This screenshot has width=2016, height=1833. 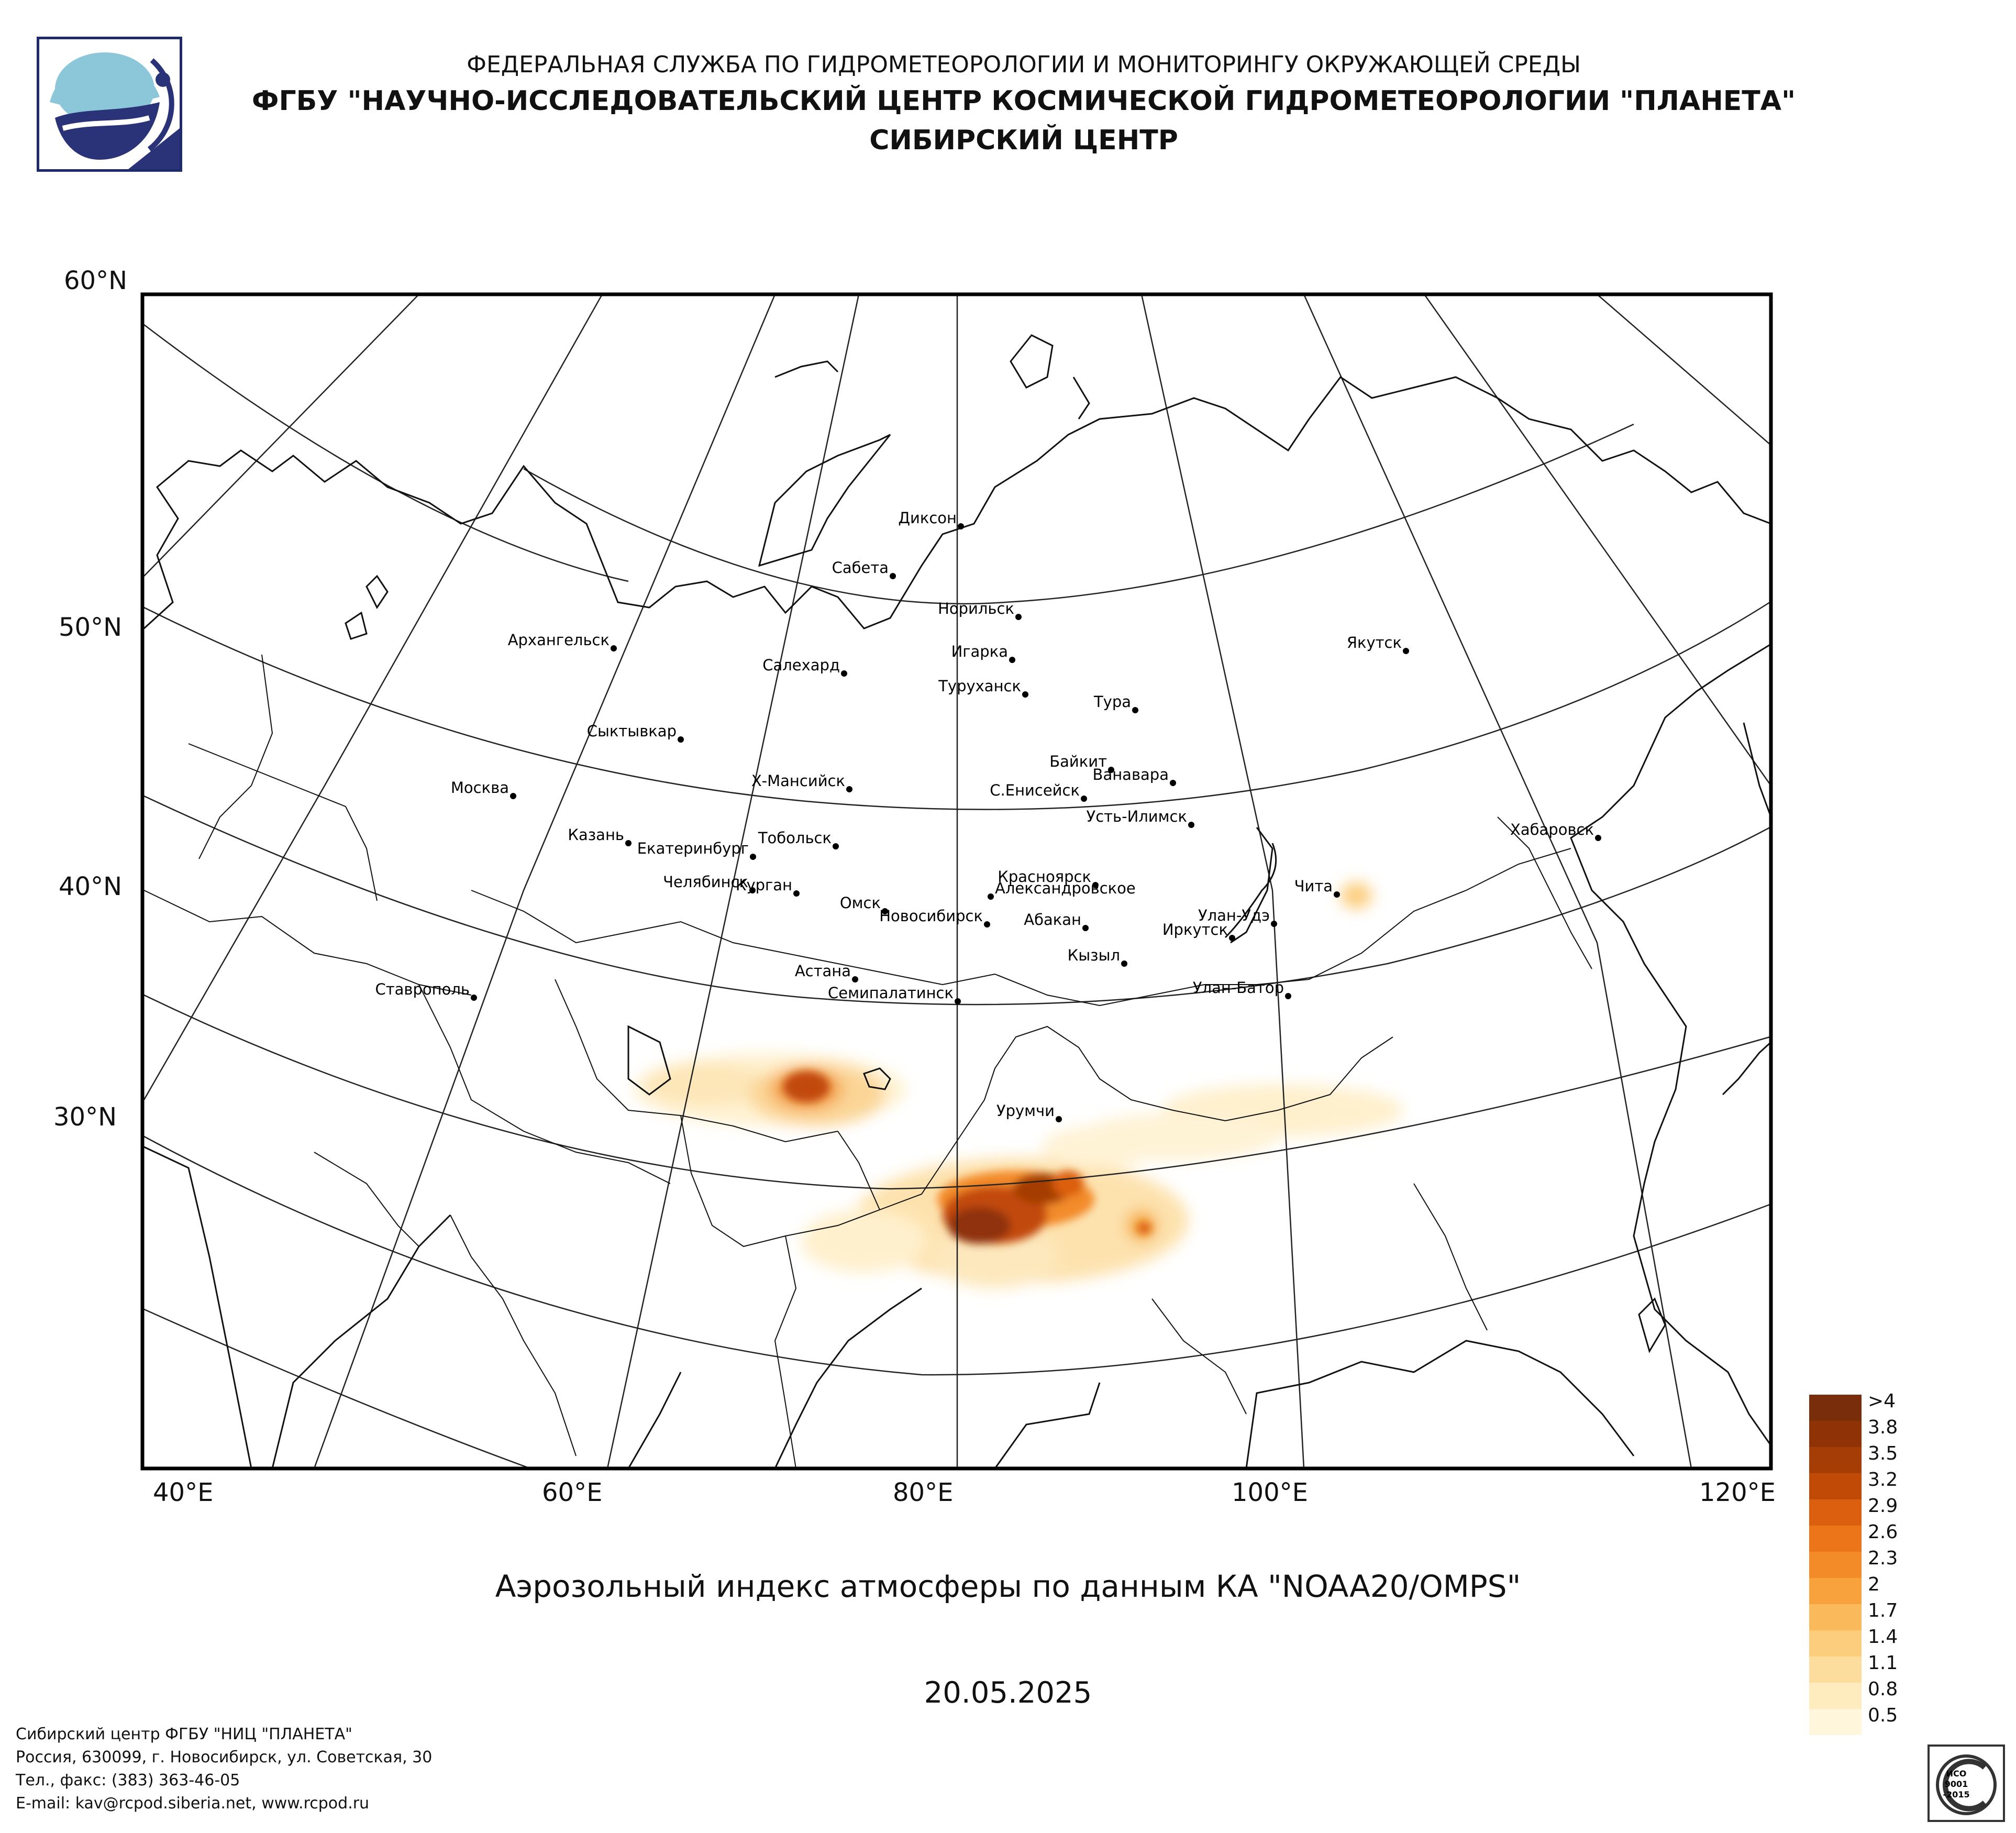 I want to click on city-marker: Архангельск, so click(x=562, y=641).